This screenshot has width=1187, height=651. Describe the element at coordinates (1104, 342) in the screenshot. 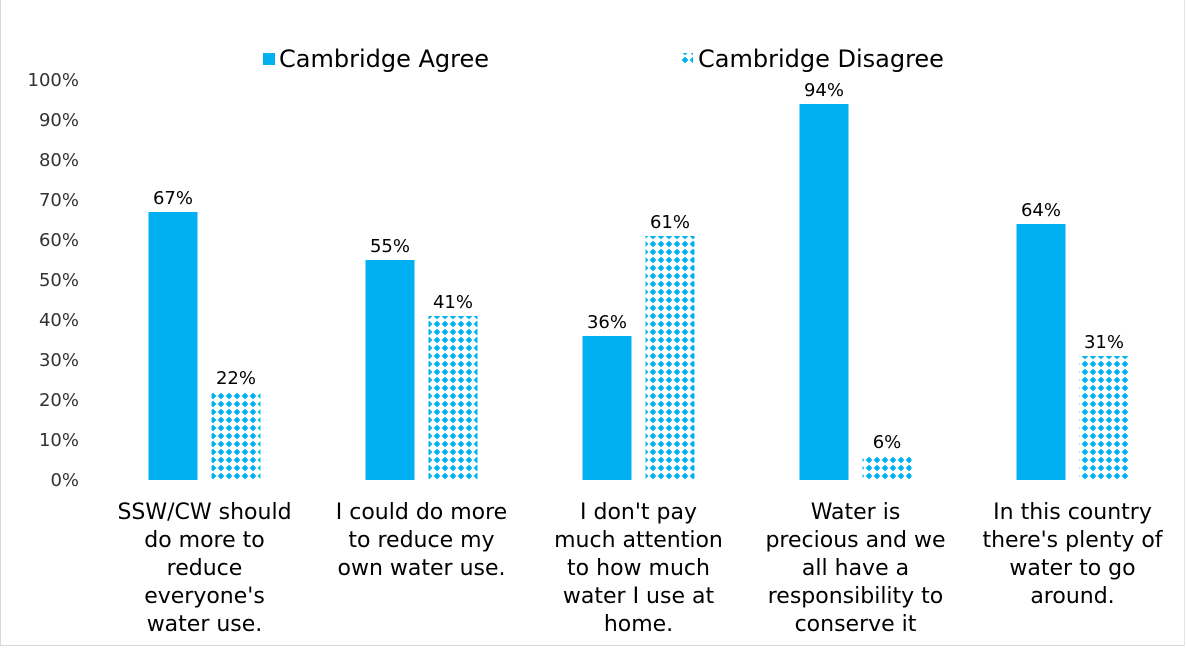

I see `data-label: 31%` at that location.